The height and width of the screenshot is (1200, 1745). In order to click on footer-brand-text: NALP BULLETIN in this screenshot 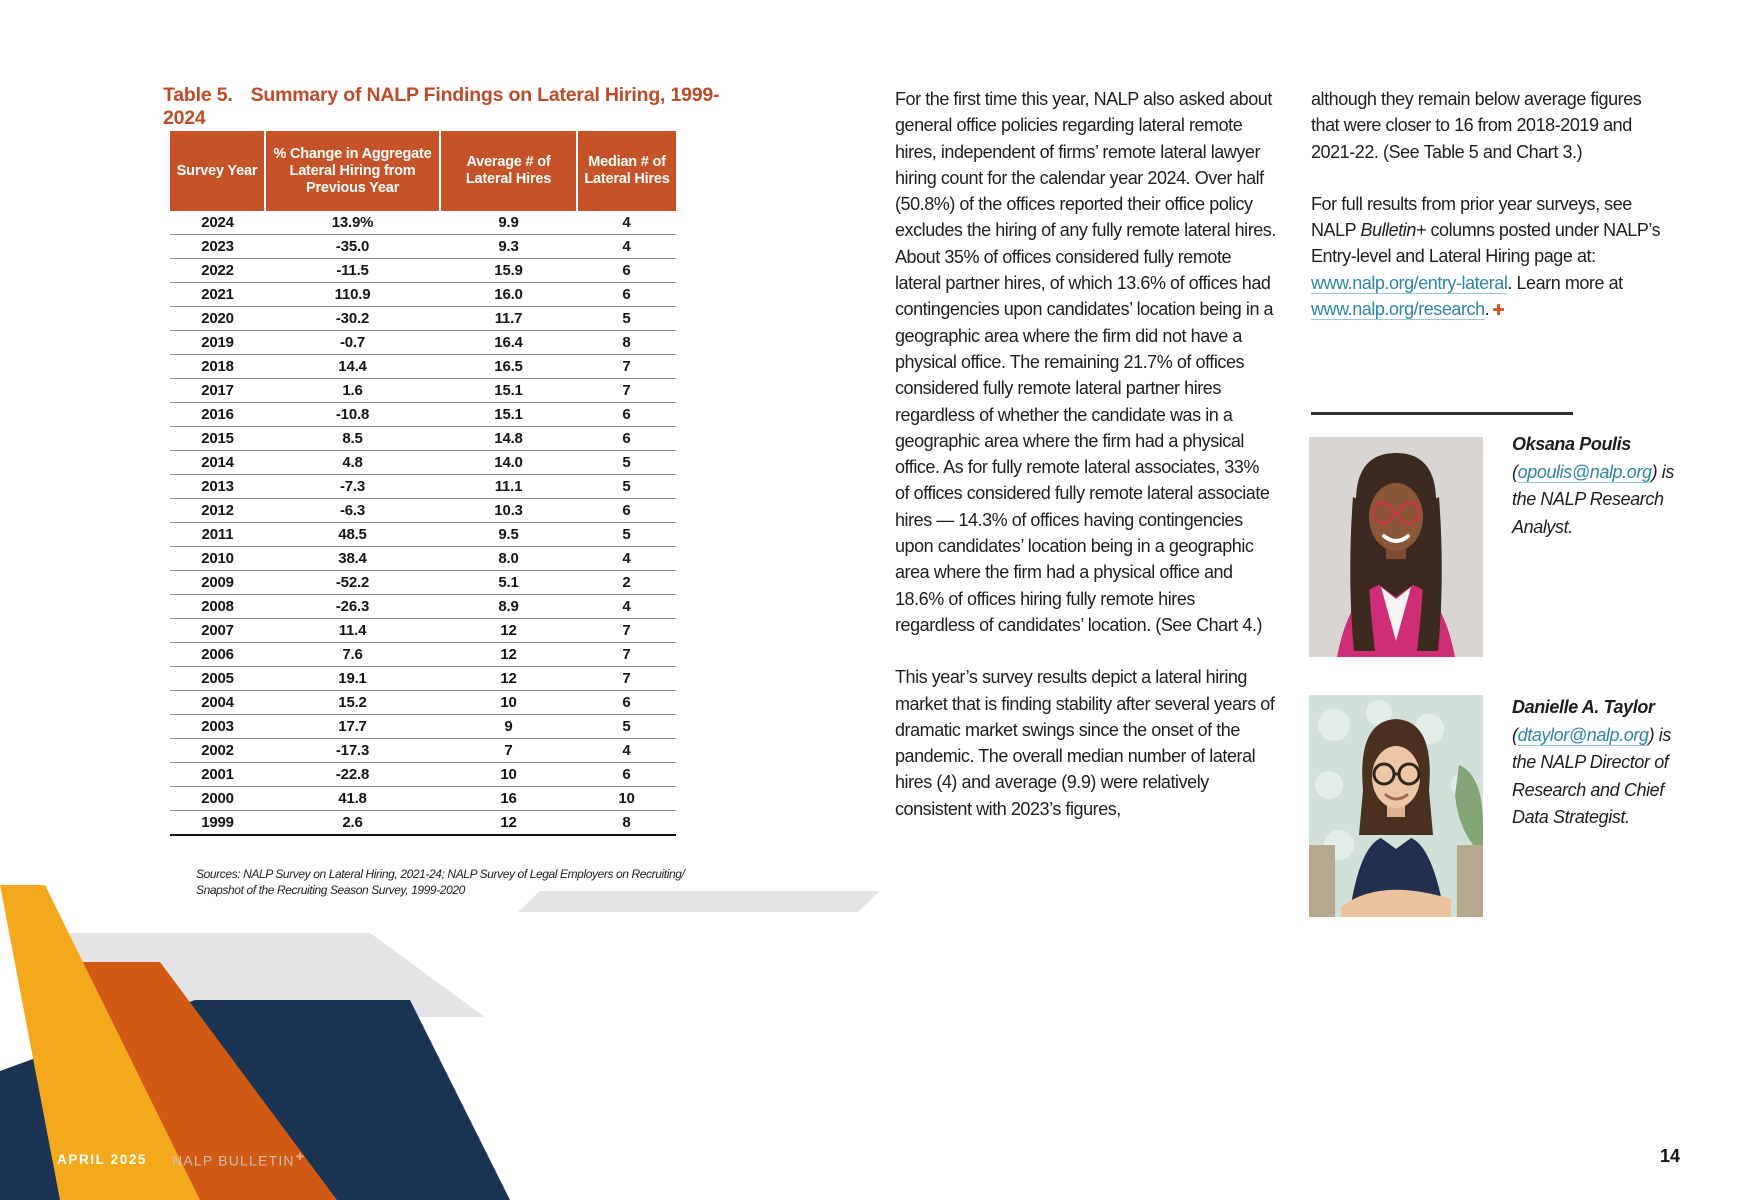, I will do `click(233, 1160)`.